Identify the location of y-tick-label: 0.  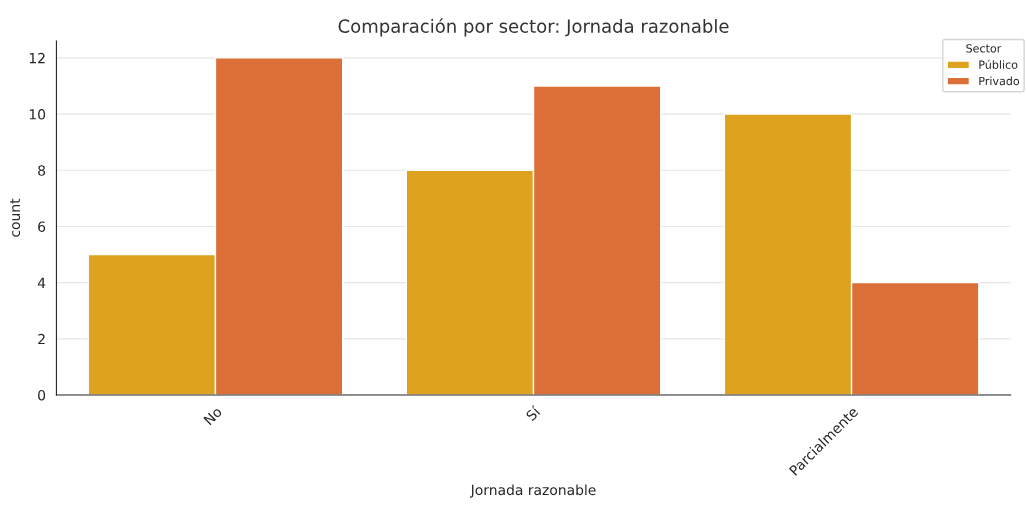
(42, 395).